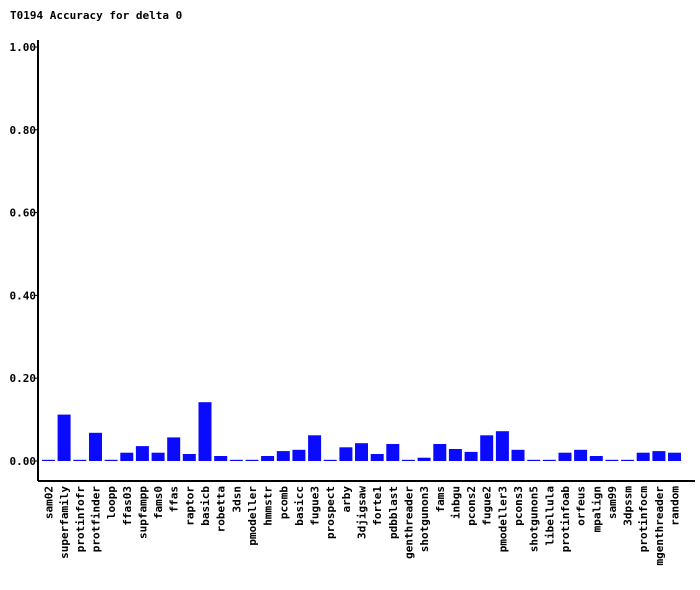 The width and height of the screenshot is (700, 590). What do you see at coordinates (518, 506) in the screenshot?
I see `x-tick-label: pcons3` at bounding box center [518, 506].